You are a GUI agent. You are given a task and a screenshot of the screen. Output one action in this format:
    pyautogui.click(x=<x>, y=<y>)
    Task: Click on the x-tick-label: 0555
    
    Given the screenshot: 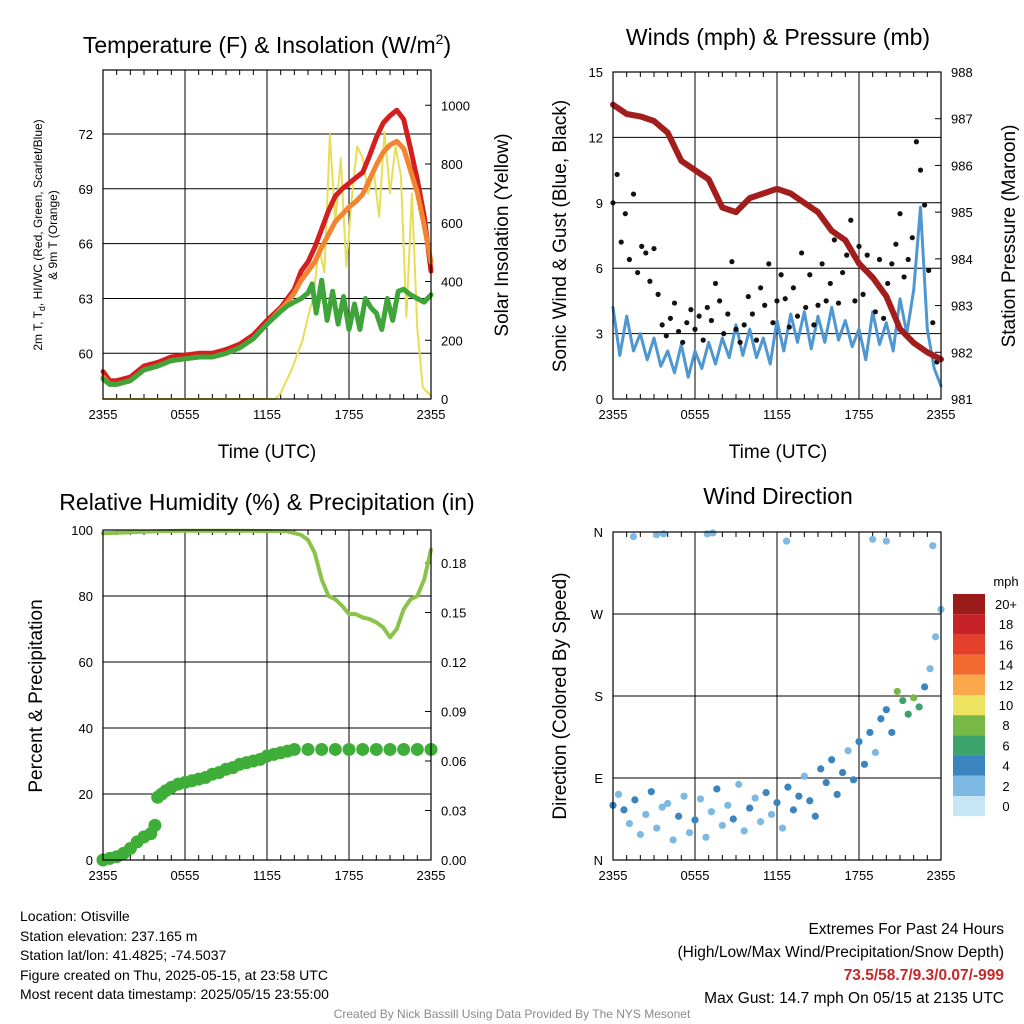 What is the action you would take?
    pyautogui.click(x=185, y=875)
    